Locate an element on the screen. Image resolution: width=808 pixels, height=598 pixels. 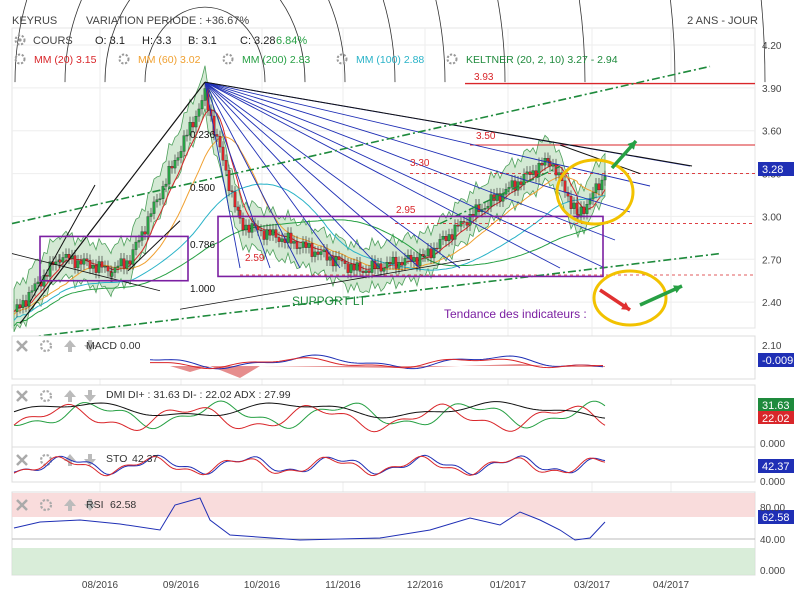
low-value: B: 3.1 is located at coordinates (202, 41).